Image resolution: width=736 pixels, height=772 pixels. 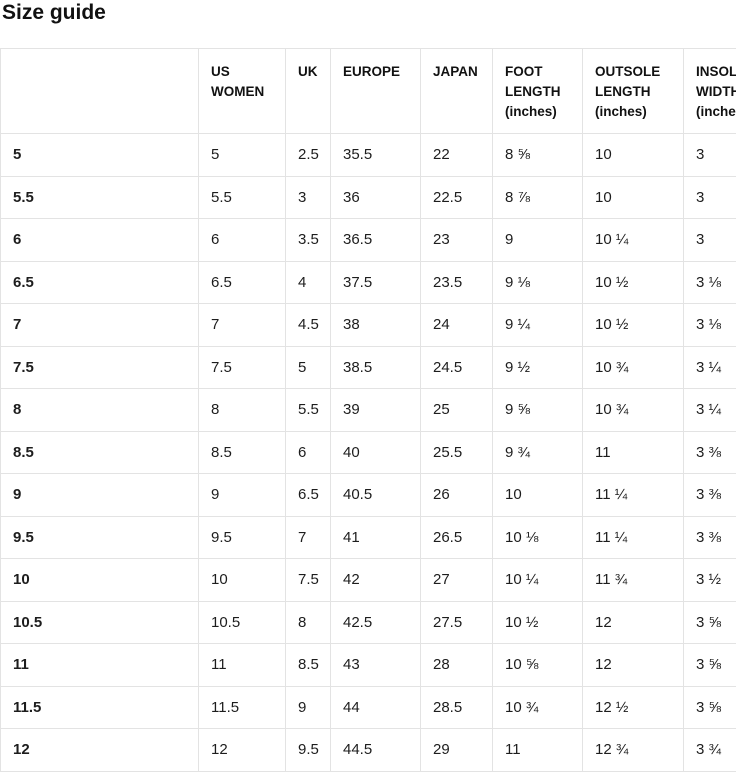 I want to click on table-cell-uk: 8, so click(x=308, y=622).